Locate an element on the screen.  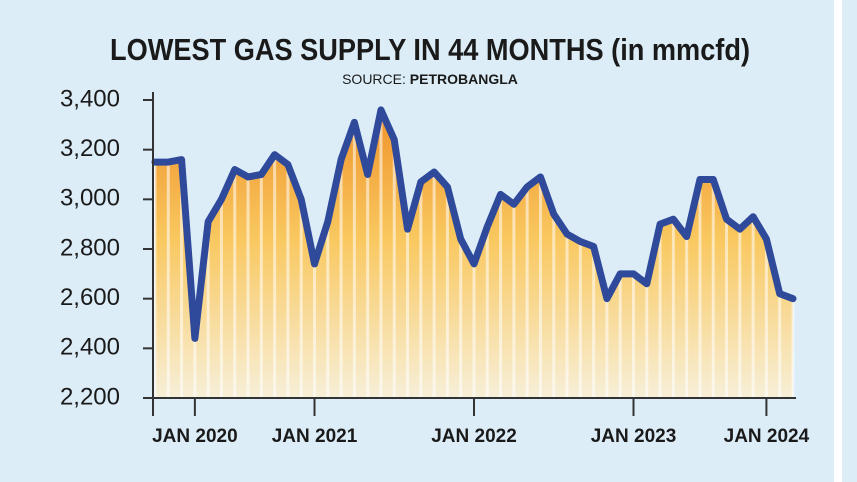
y-tick-label: 2,400 is located at coordinates (90, 347).